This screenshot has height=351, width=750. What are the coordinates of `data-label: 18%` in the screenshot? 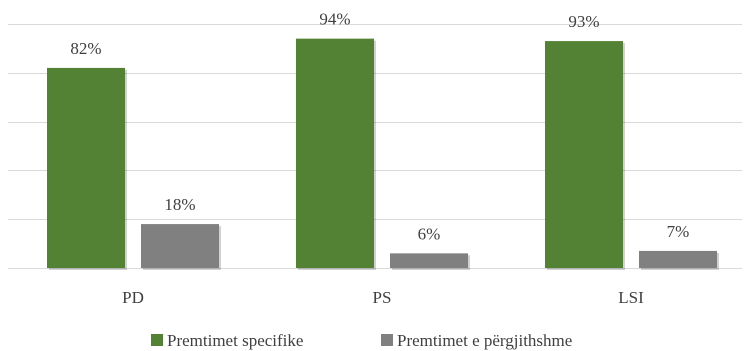 It's located at (179, 204).